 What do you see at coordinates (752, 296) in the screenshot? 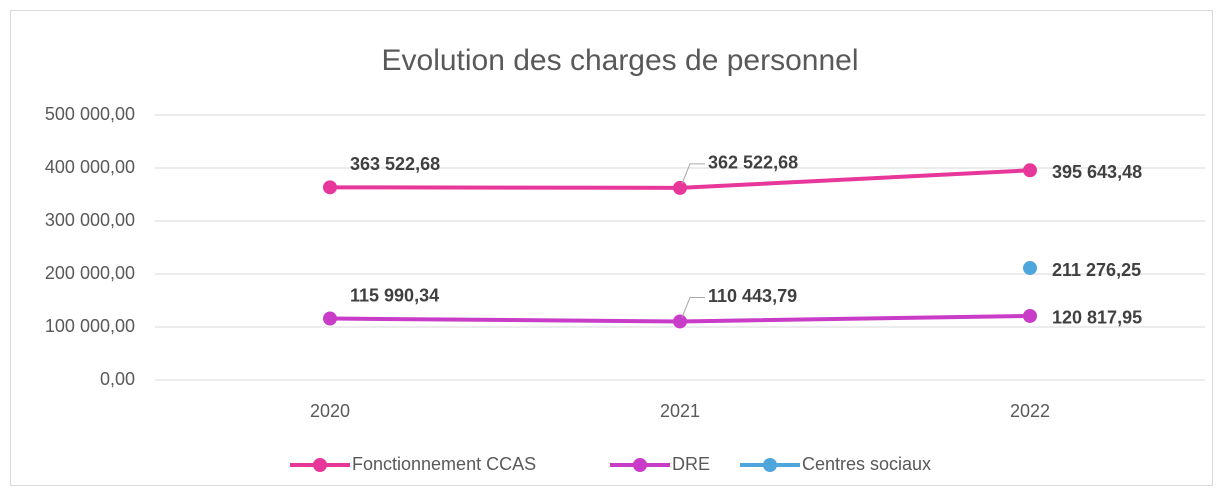
I see `data-label: 110 443,79` at bounding box center [752, 296].